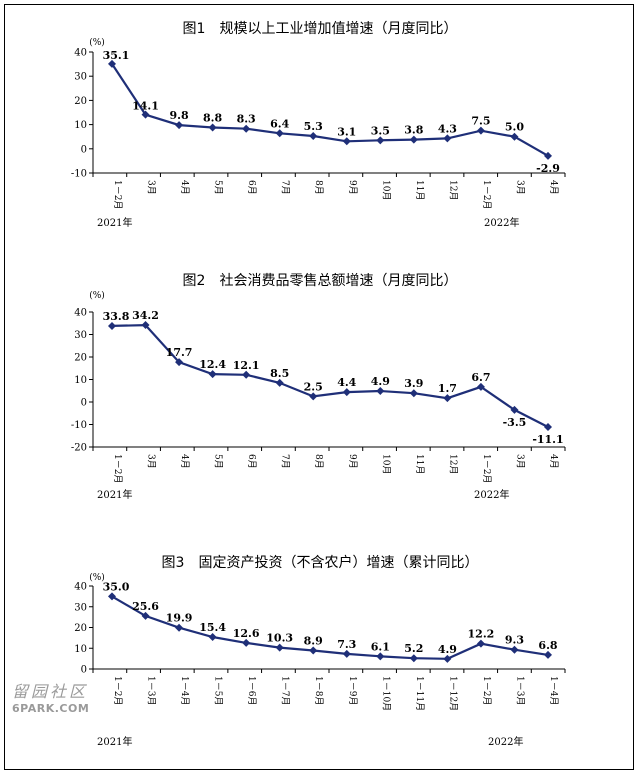 This screenshot has height=776, width=640. I want to click on data-label: 12.1, so click(246, 365).